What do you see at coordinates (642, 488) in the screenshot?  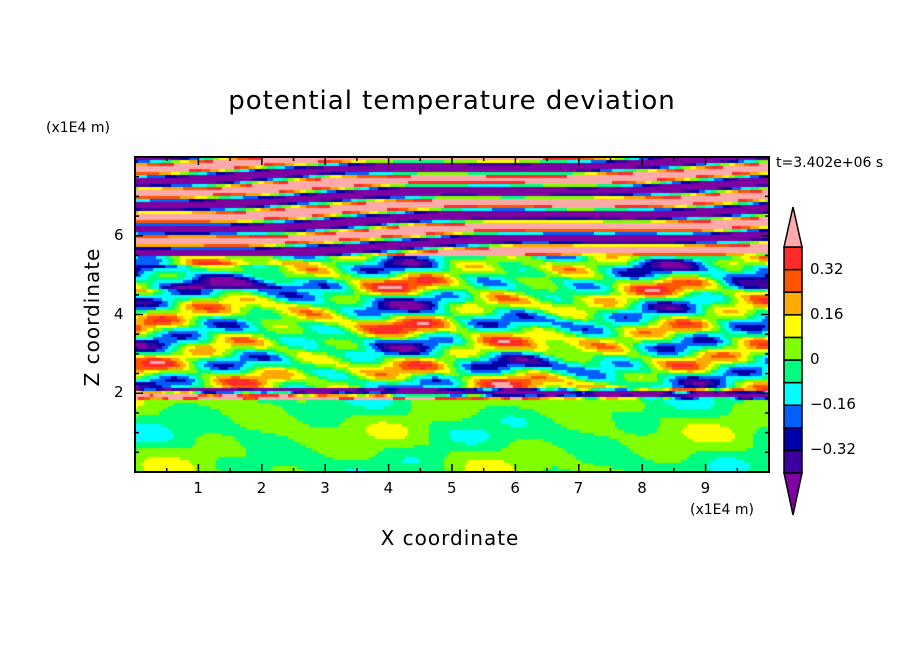 I see `x-tick-label: 8` at bounding box center [642, 488].